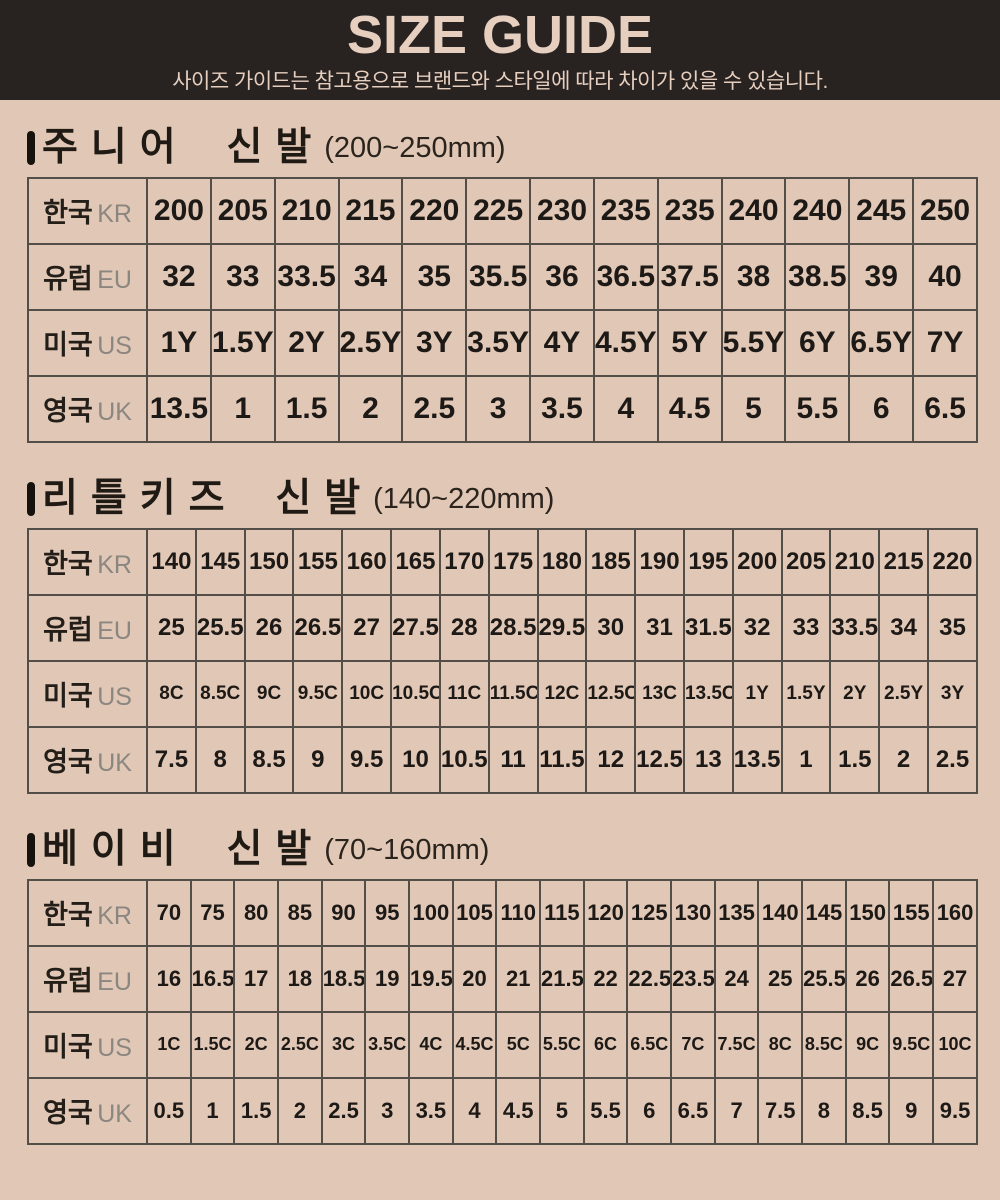 The width and height of the screenshot is (1000, 1200). What do you see at coordinates (513, 759) in the screenshot?
I see `size-cell: 11` at bounding box center [513, 759].